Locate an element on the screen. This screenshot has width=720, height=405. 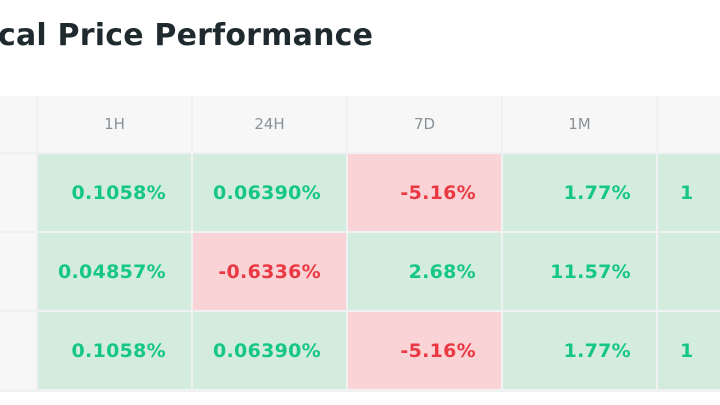
column-header-1h: 1H is located at coordinates (114, 124).